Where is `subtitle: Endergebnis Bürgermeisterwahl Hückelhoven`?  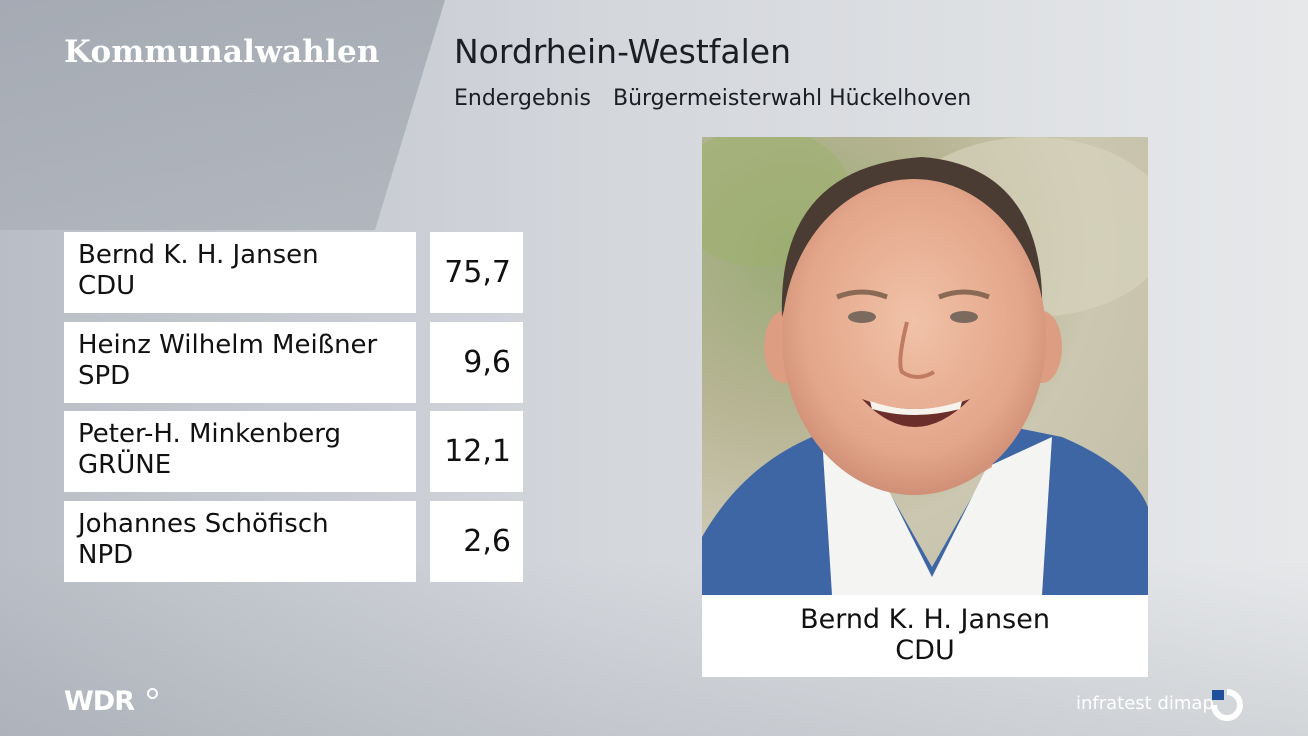 subtitle: Endergebnis Bürgermeisterwahl Hückelhoven is located at coordinates (723, 98).